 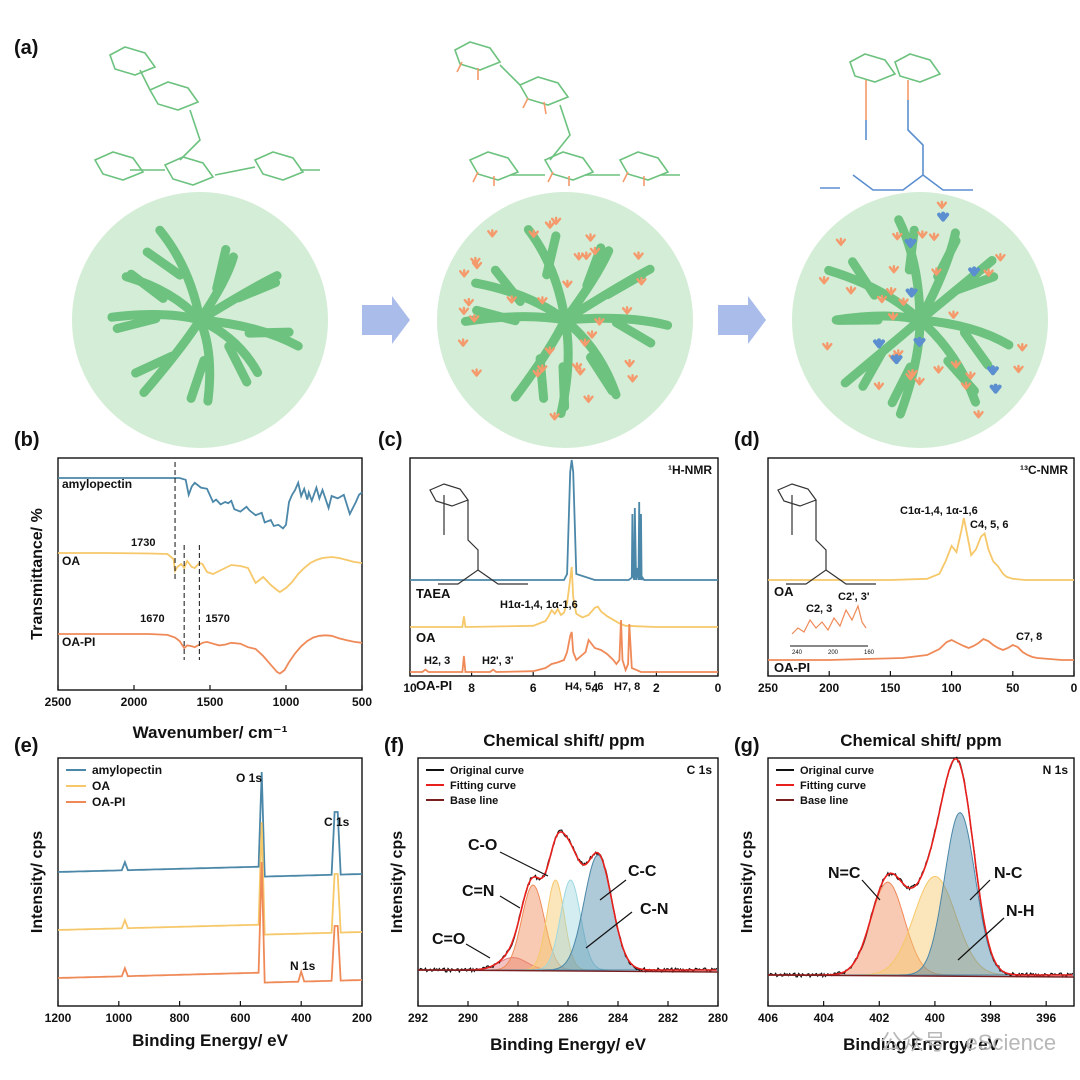 I want to click on annotation-h2-3: H2, 3, so click(x=437, y=661).